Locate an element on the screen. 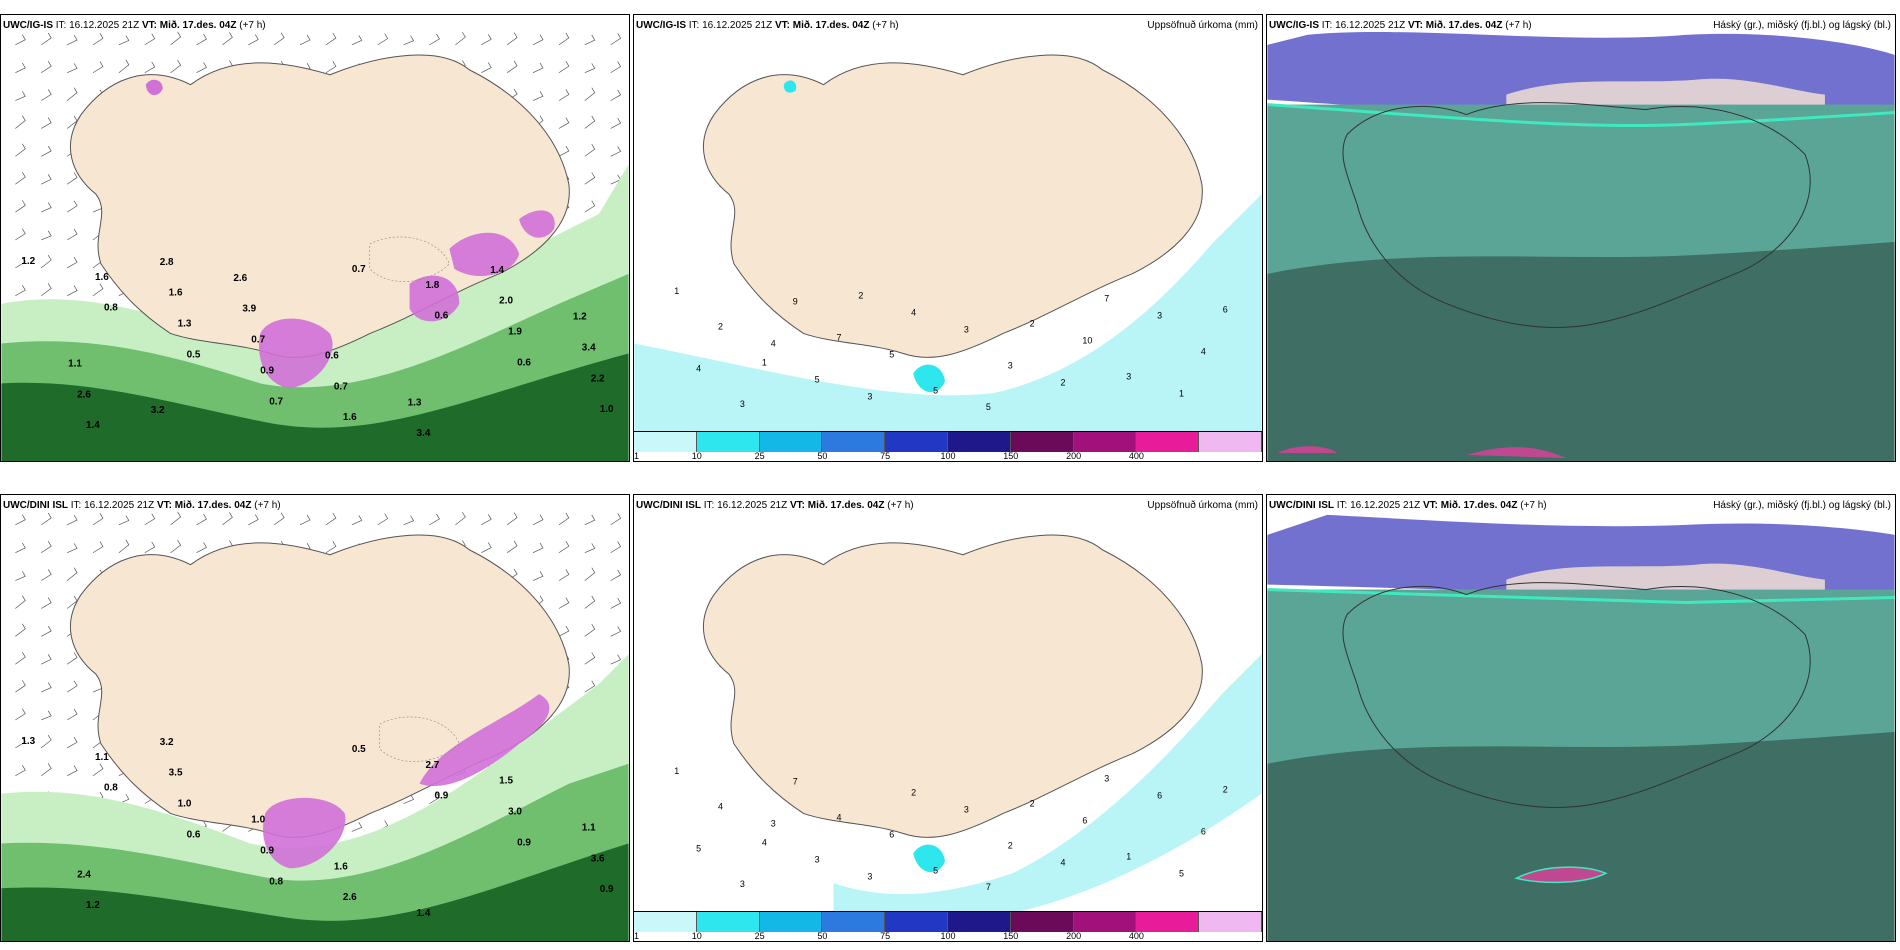  legend-colorbar is located at coordinates (948, 441).